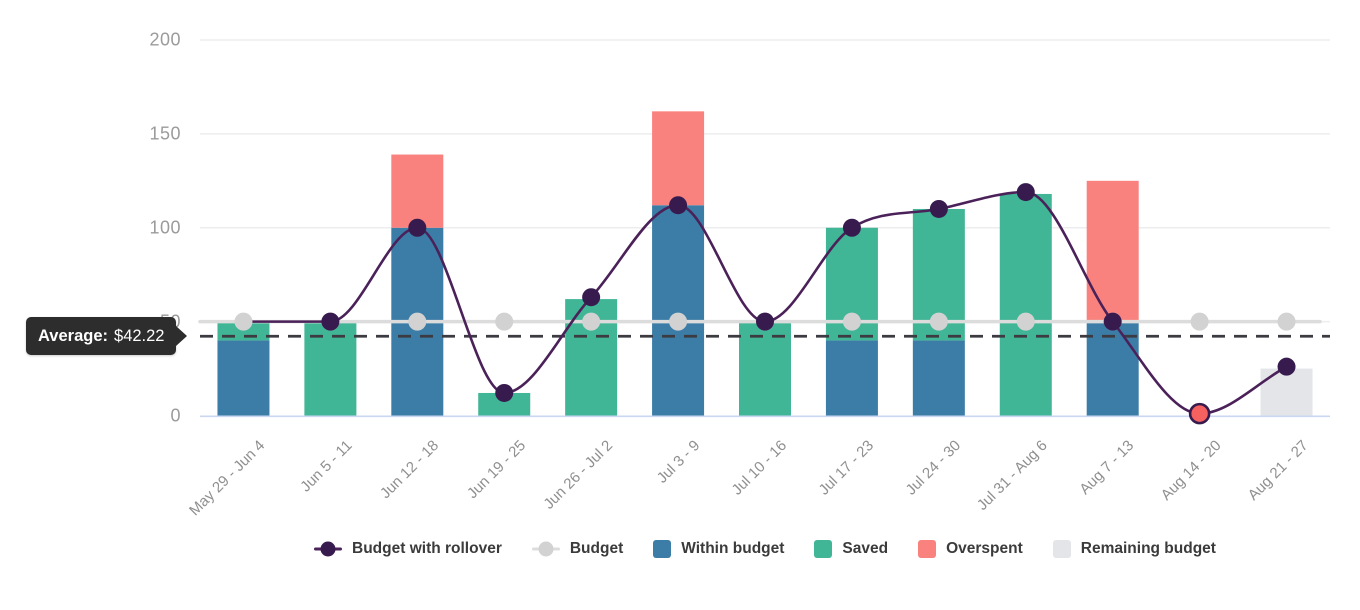 The height and width of the screenshot is (610, 1360). I want to click on legend-item-budget-with-rollover: Budget with rollover, so click(408, 549).